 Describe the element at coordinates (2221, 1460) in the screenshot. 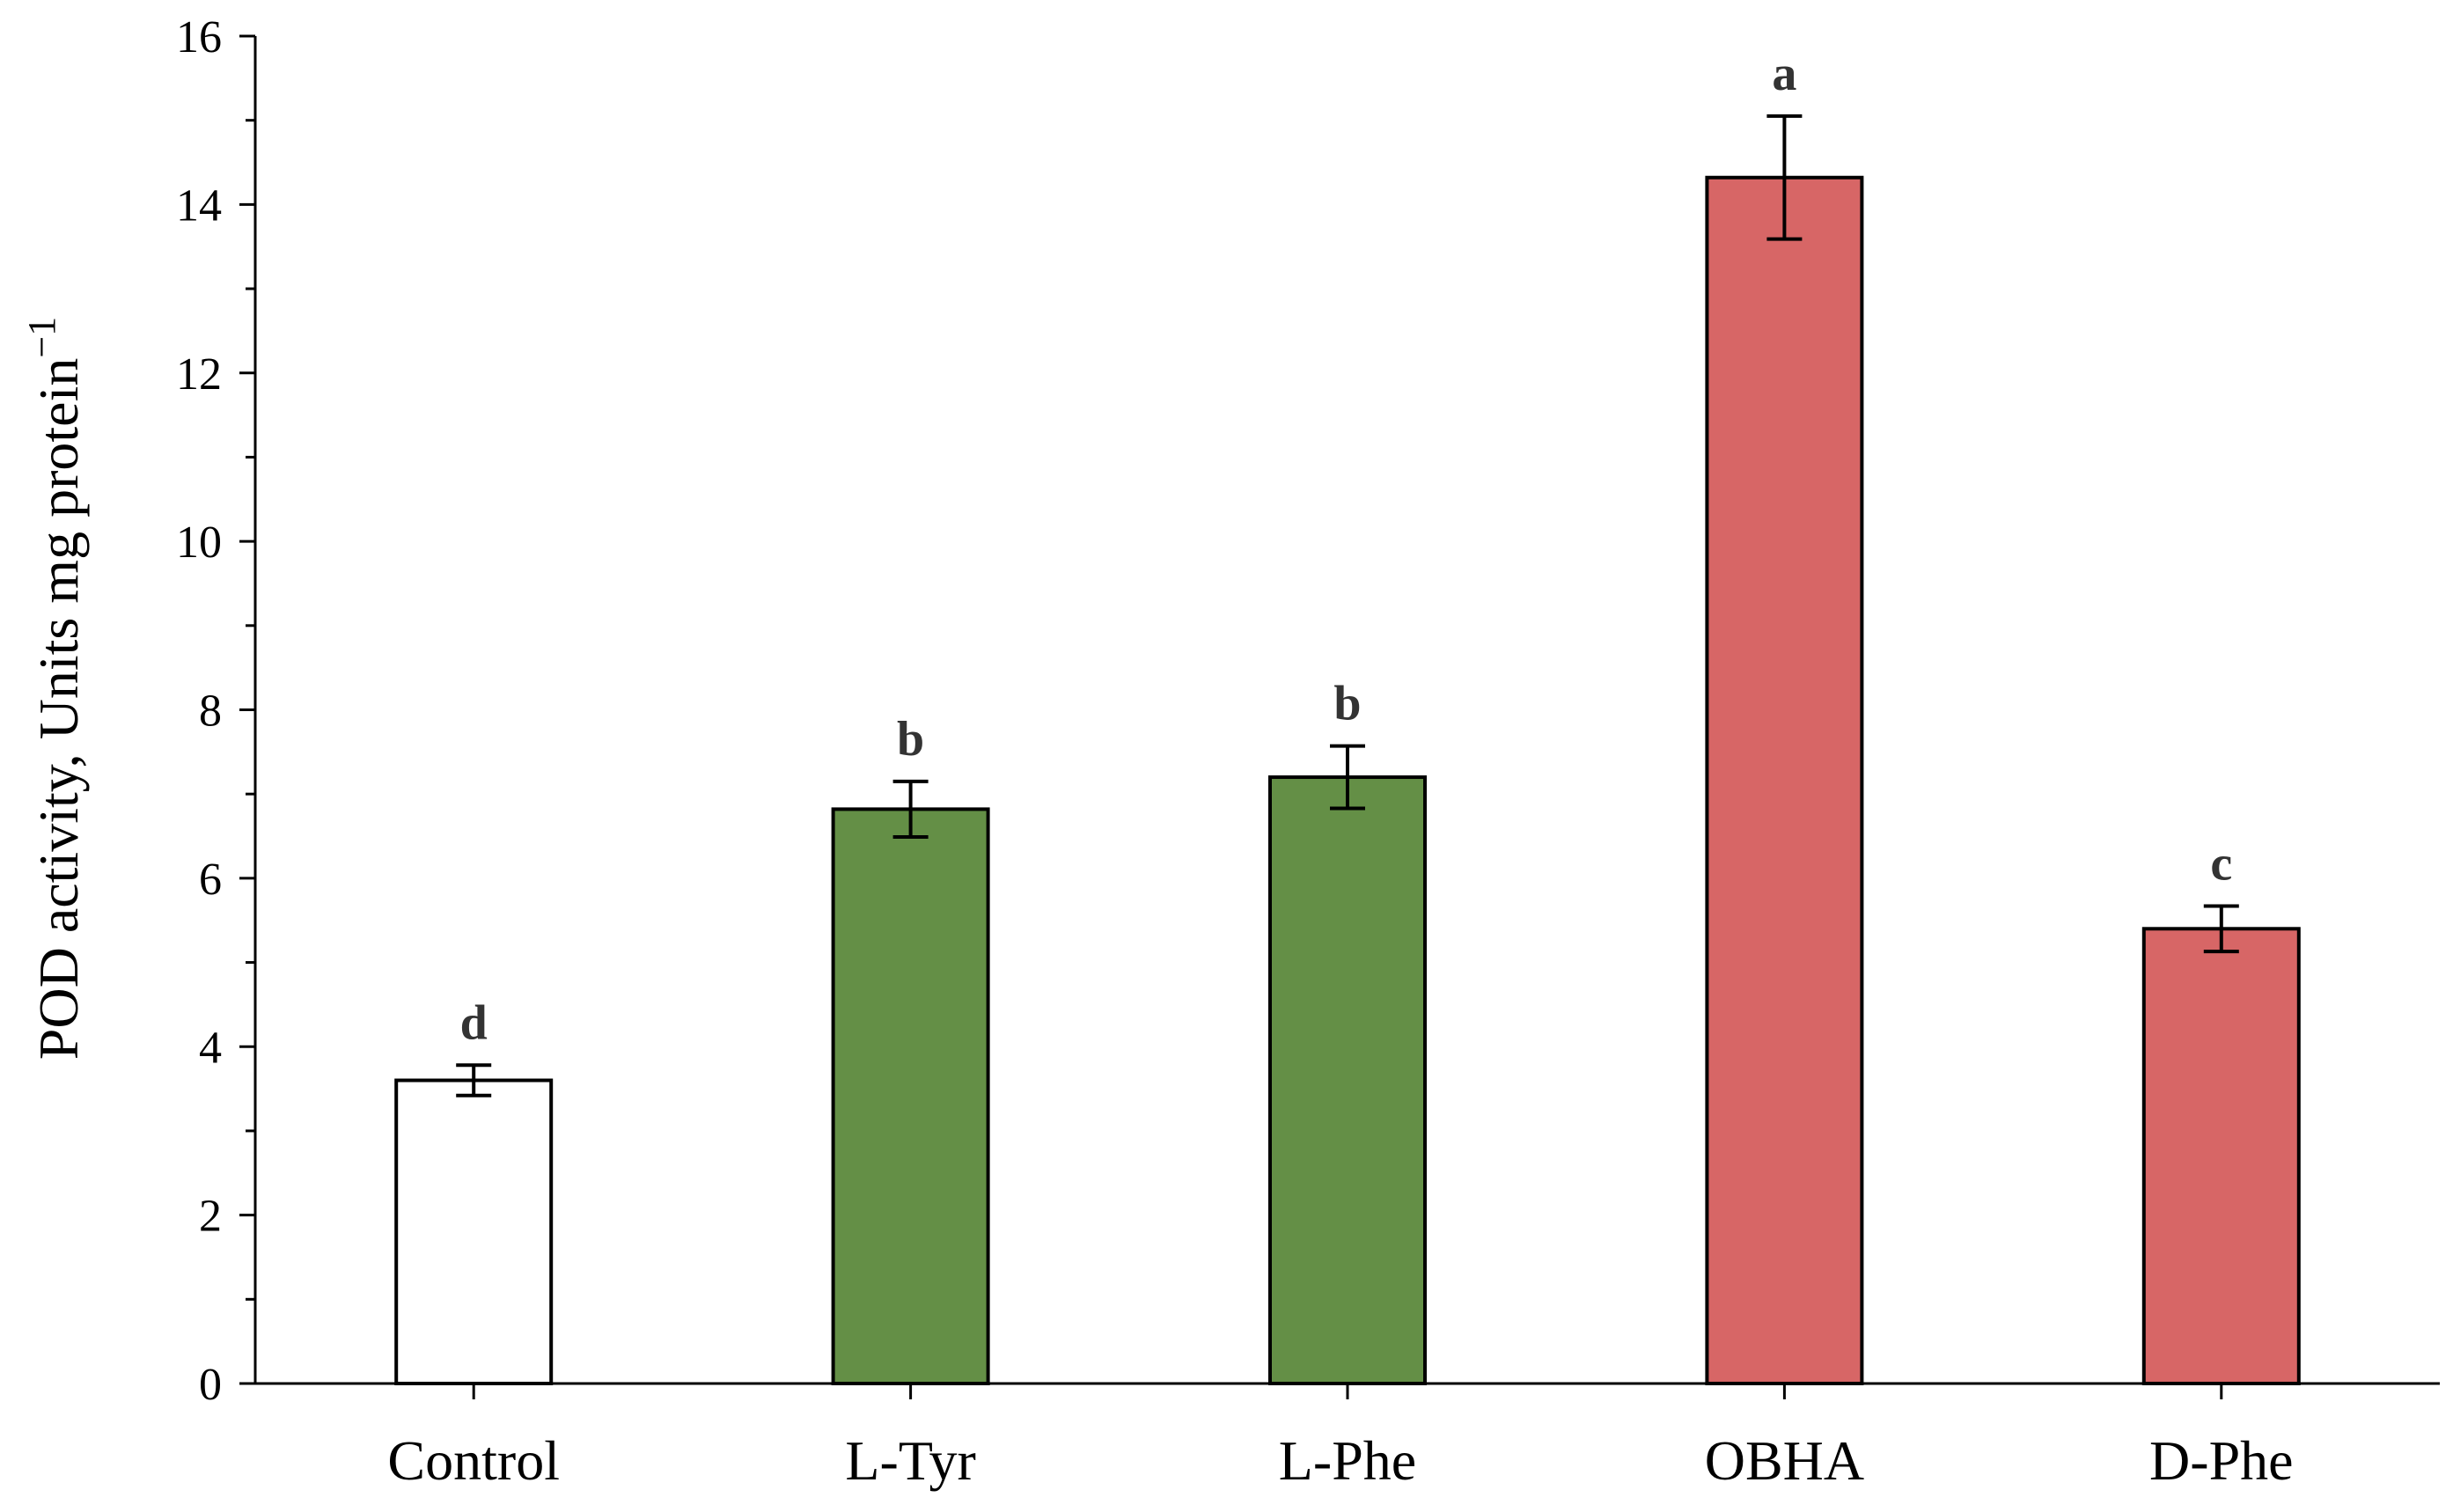

I see `x-tick-label-d-phe: D-Phe` at that location.